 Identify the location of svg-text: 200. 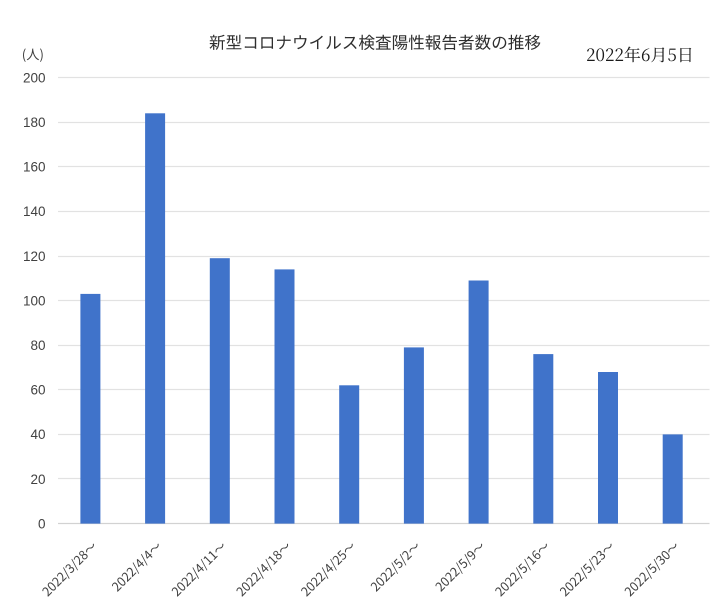
(34, 77).